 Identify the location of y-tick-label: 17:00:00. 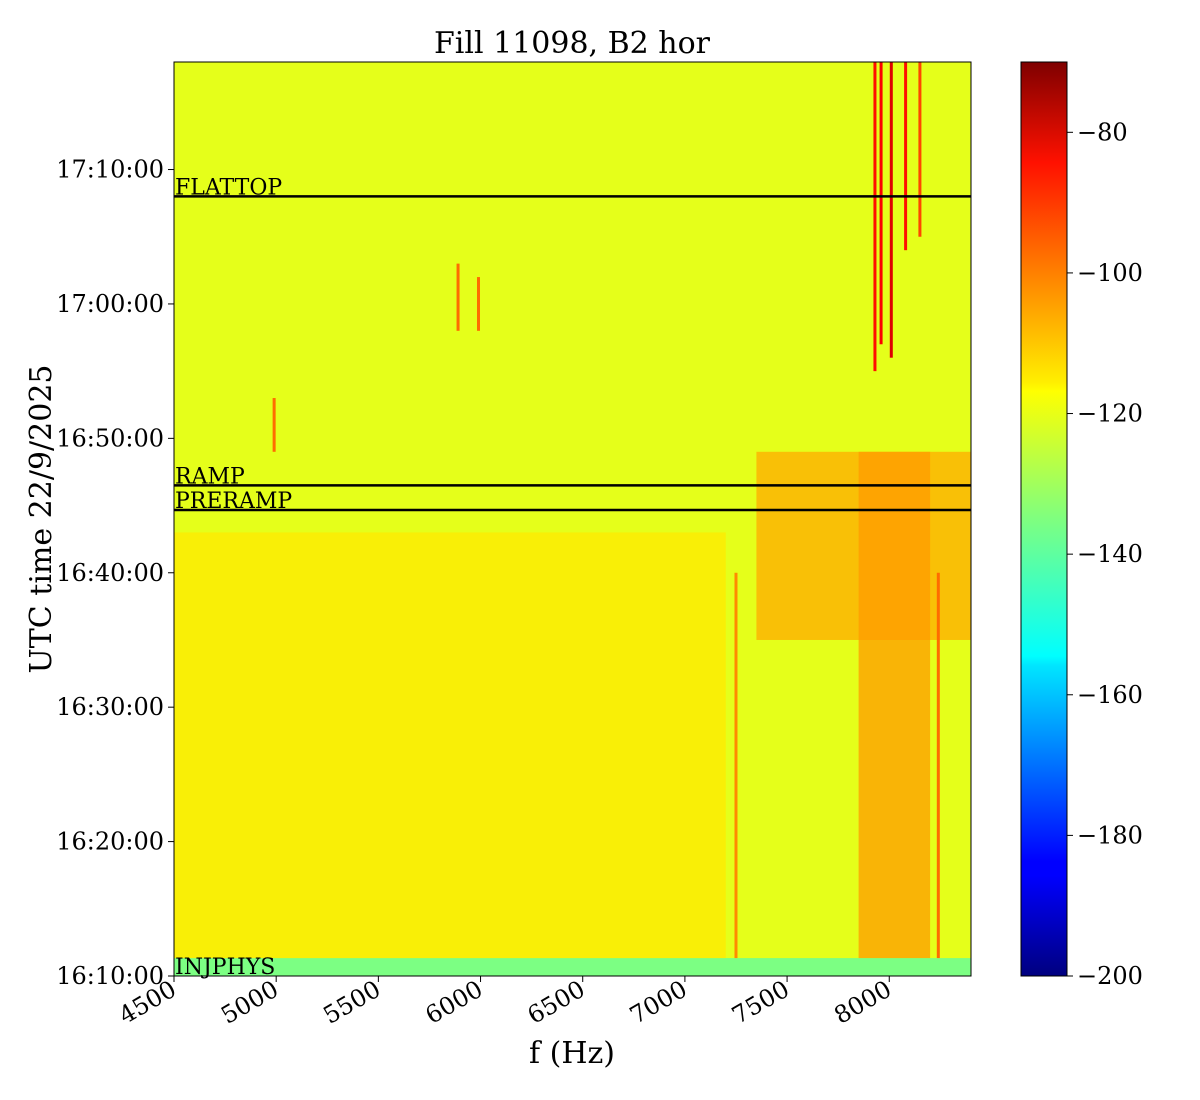
(110, 304).